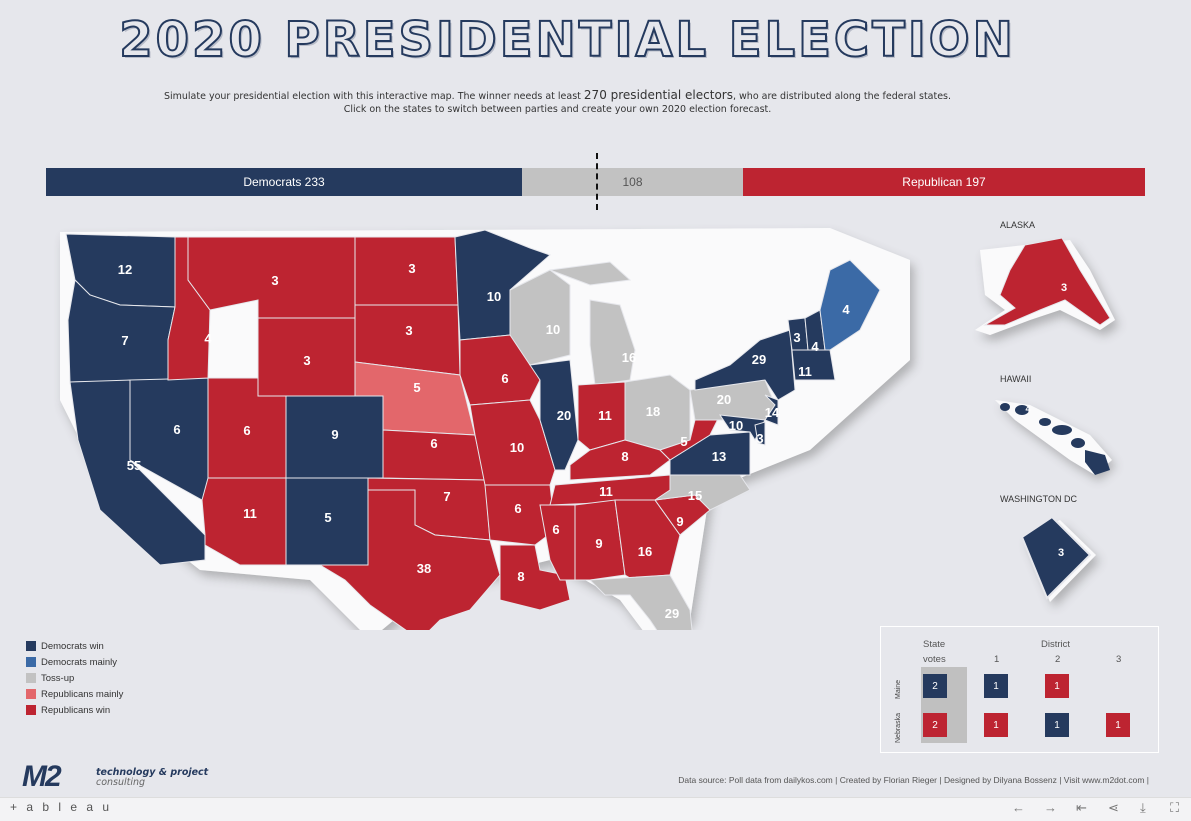 This screenshot has width=1191, height=821. I want to click on state-nd-label: 3, so click(411, 268).